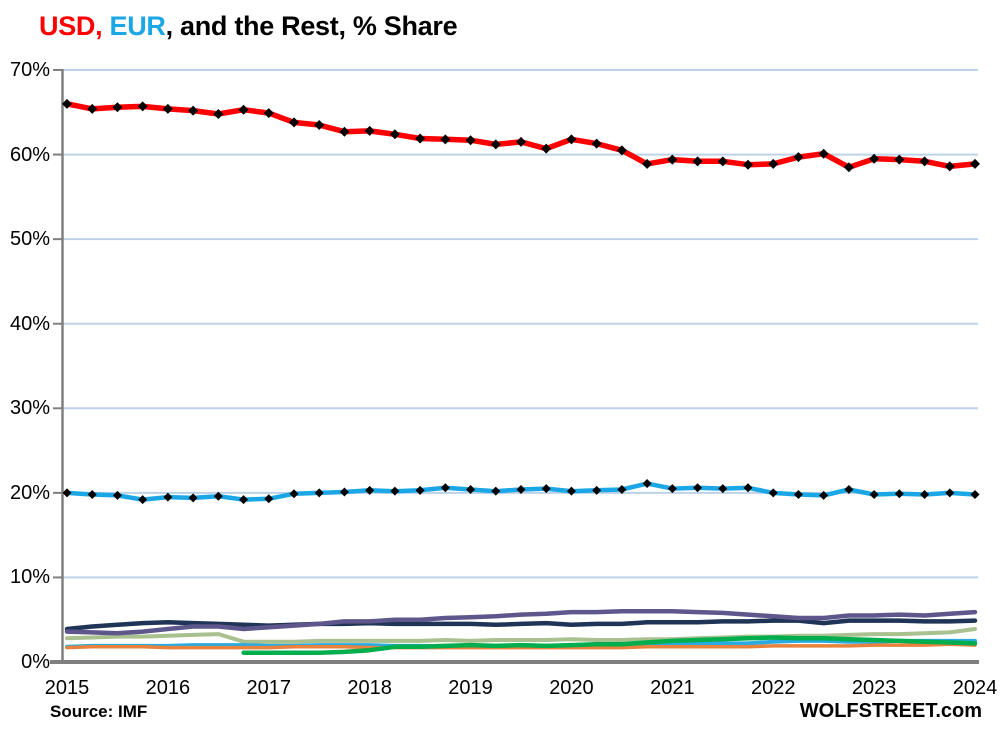  Describe the element at coordinates (168, 688) in the screenshot. I see `x-axis-label: 2016` at that location.